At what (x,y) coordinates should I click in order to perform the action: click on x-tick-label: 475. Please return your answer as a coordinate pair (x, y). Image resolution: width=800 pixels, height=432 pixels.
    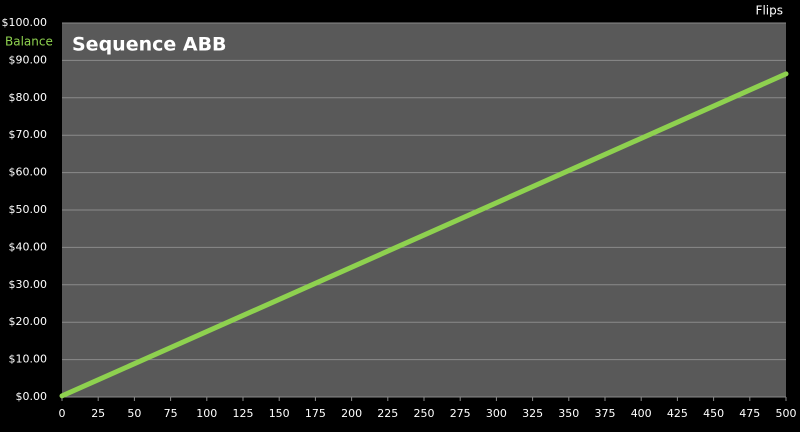
    Looking at the image, I should click on (749, 413).